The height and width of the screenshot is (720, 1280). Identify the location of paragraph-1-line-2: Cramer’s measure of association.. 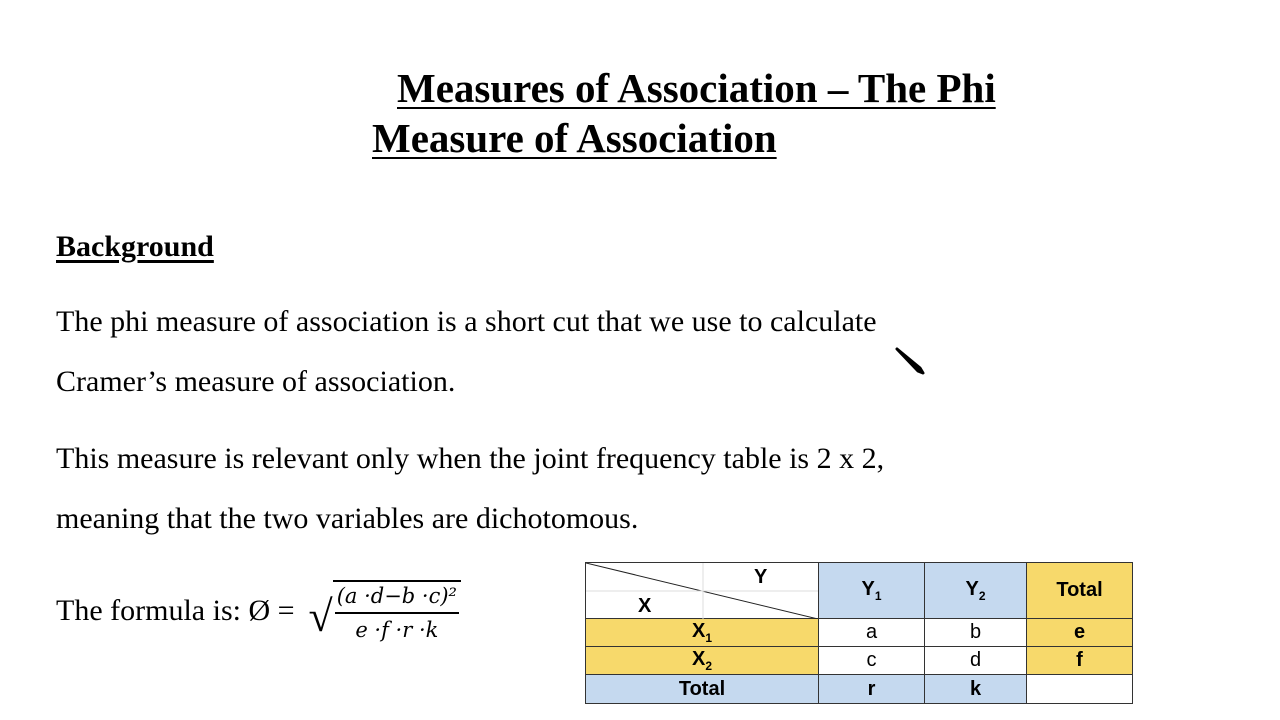
(256, 381).